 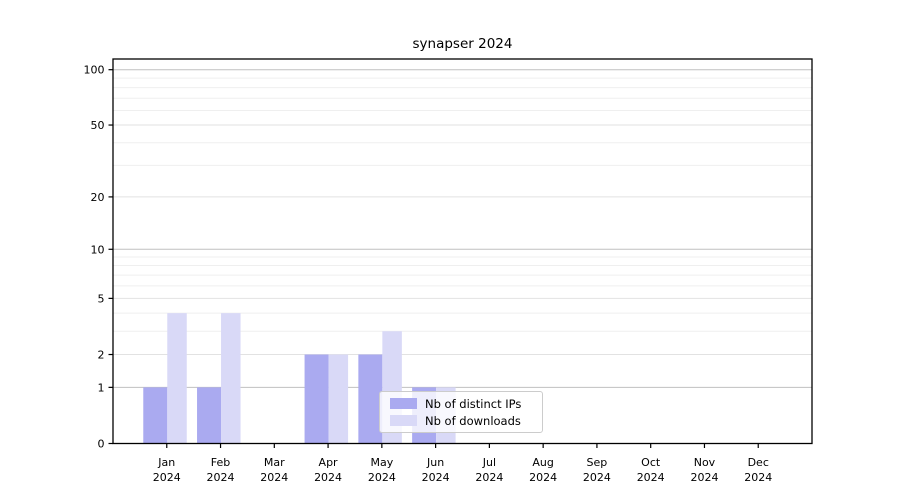 I want to click on x-tick-label-month: Oct, so click(x=651, y=462).